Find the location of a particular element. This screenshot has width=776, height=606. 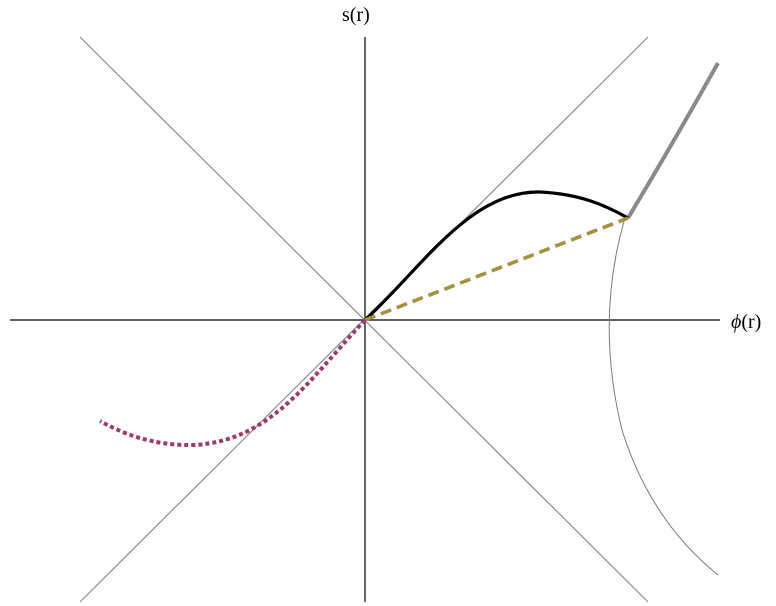

olive-dashed-line is located at coordinates (496, 269).